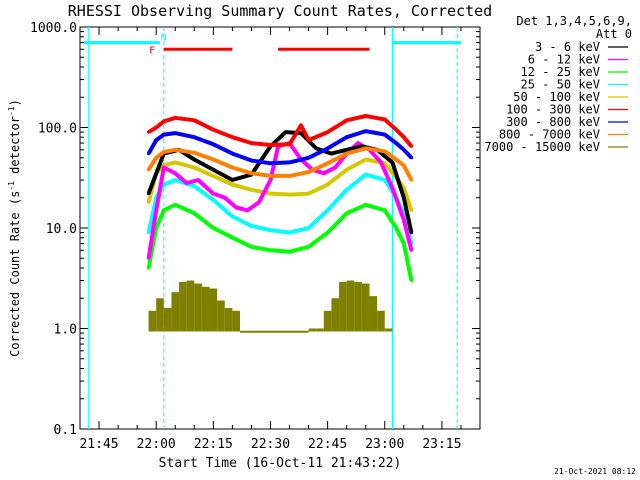 Image resolution: width=640 pixels, height=480 pixels. Describe the element at coordinates (614, 34) in the screenshot. I see `legend-title-line2: Att 0` at that location.